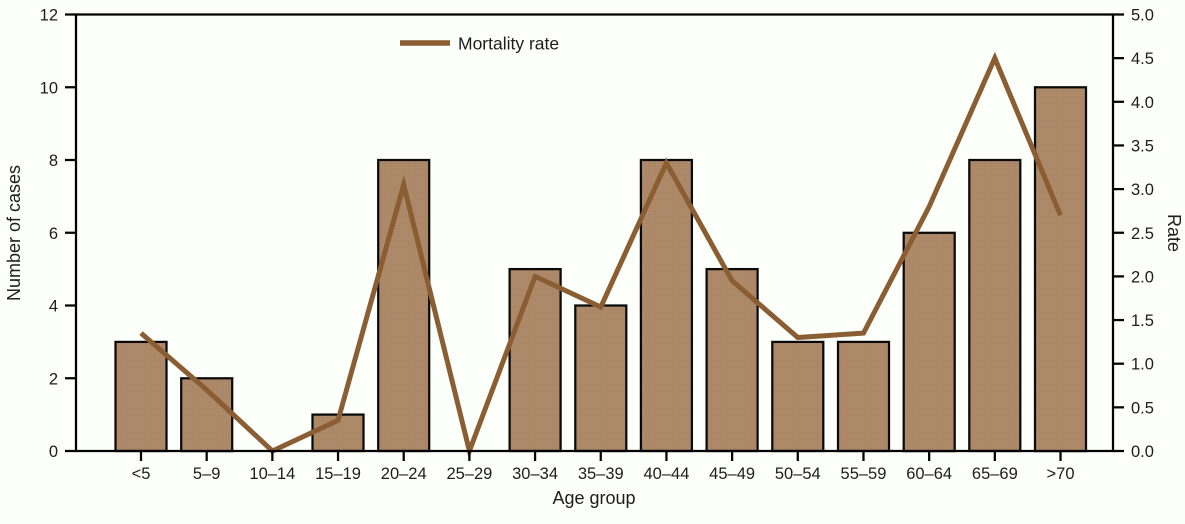 This screenshot has height=524, width=1185. What do you see at coordinates (469, 474) in the screenshot?
I see `x-tick-label: 25–29` at bounding box center [469, 474].